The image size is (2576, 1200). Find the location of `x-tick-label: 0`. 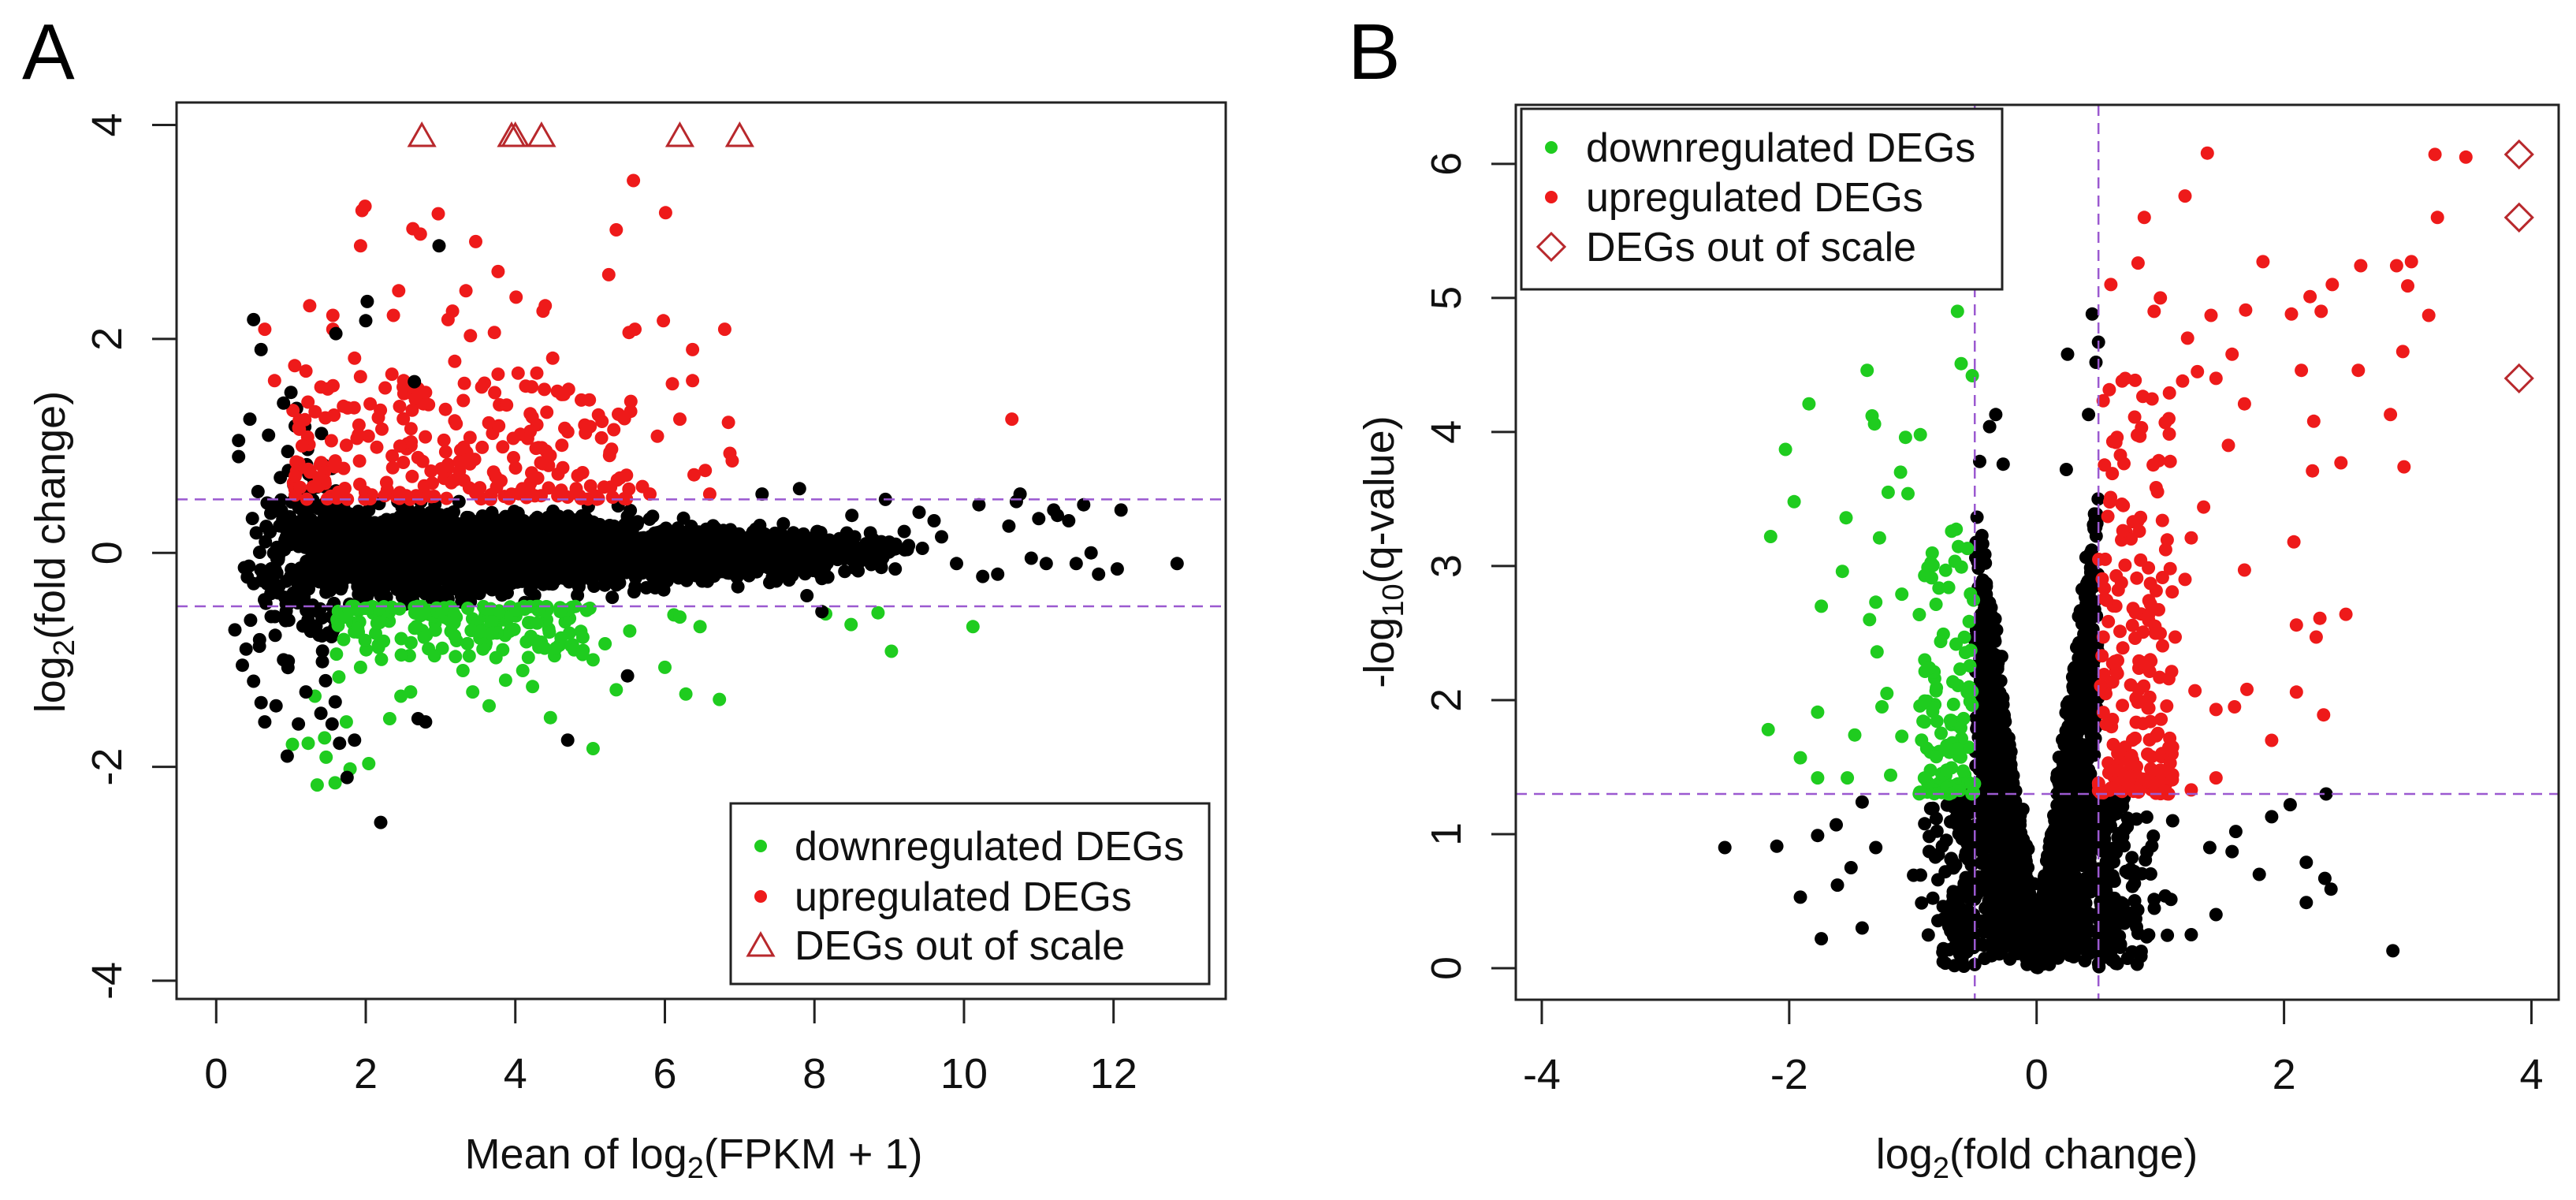

x-tick-label: 0 is located at coordinates (216, 1074).